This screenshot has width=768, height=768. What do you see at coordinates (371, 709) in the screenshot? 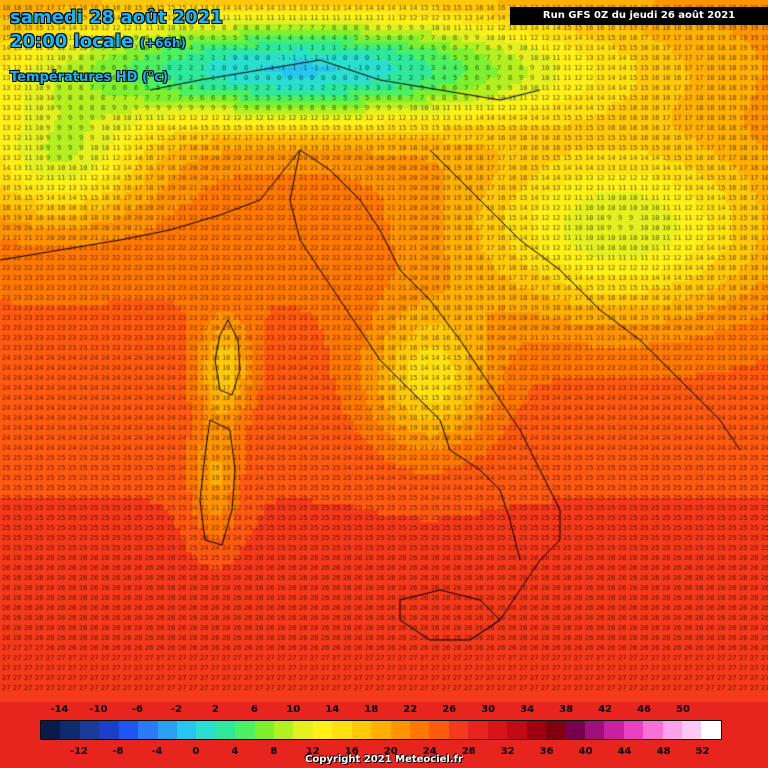
I see `legend-tick-label: 18` at bounding box center [371, 709].